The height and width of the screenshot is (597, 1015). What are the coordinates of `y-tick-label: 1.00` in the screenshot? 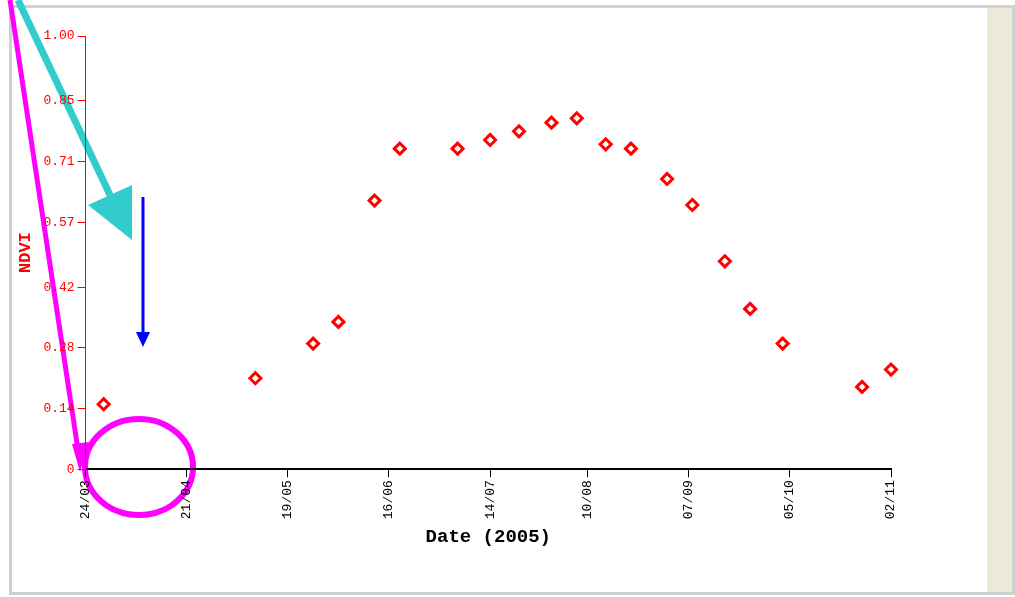 It's located at (59, 36).